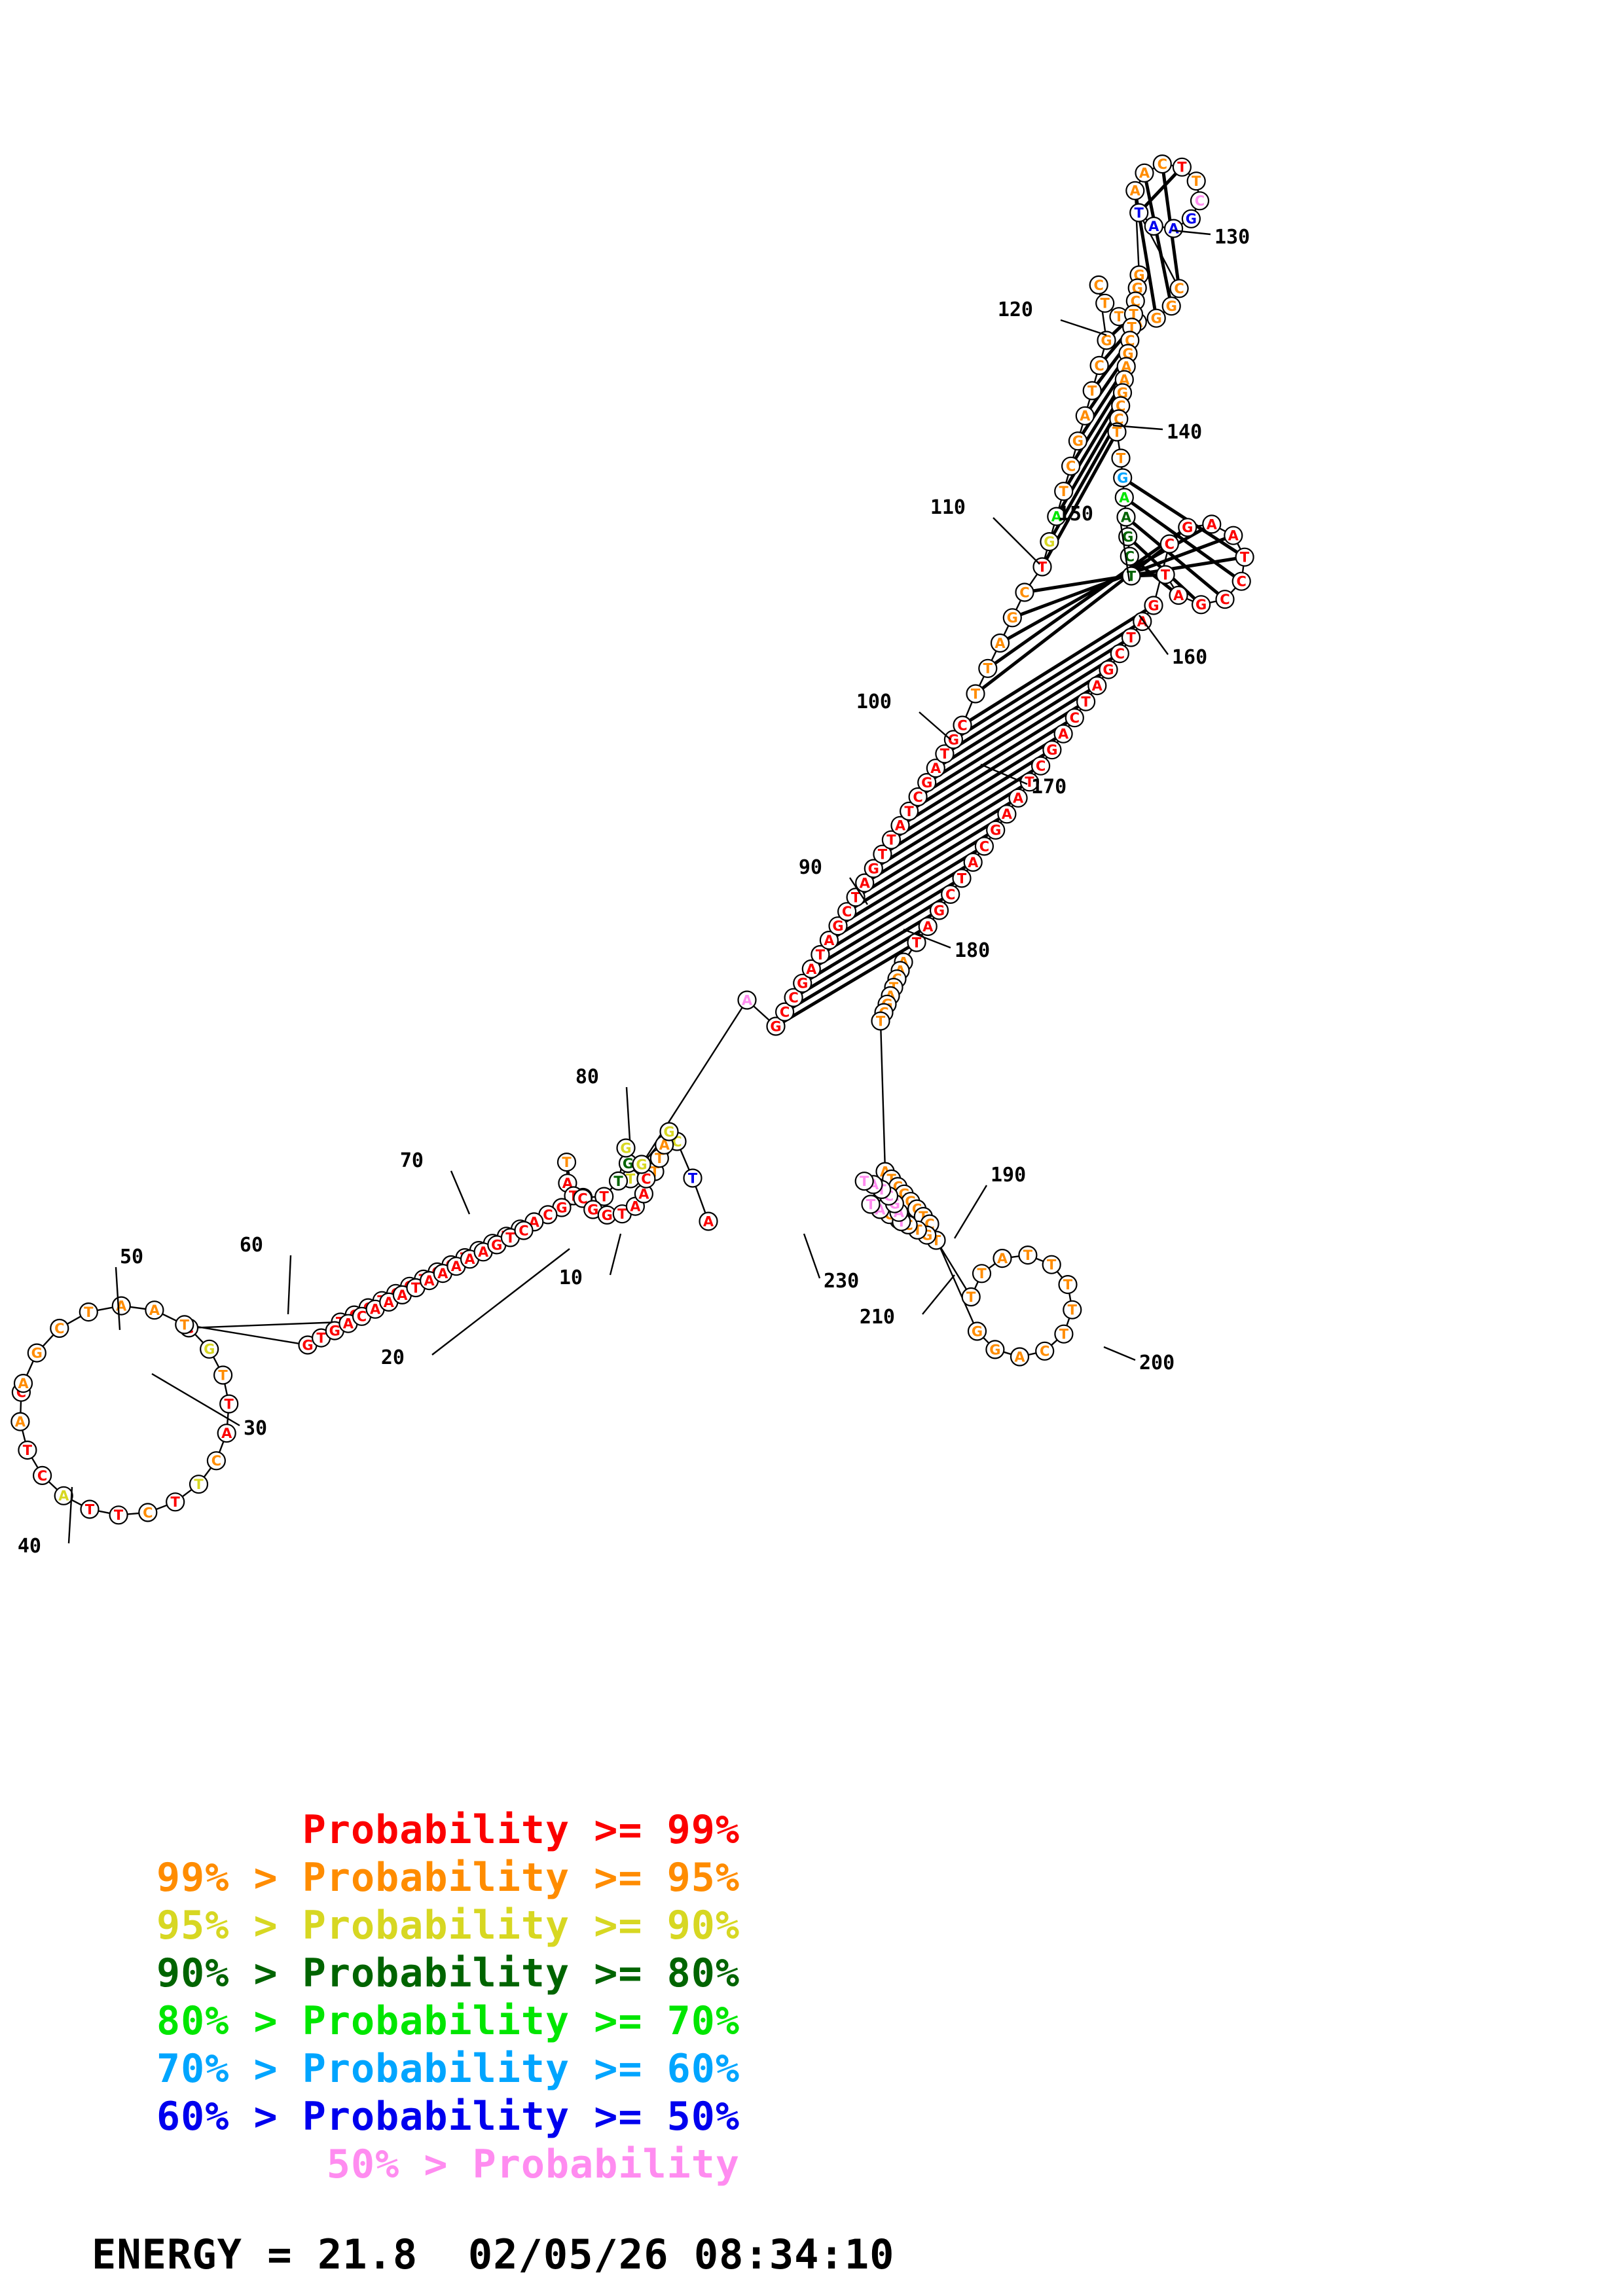  Describe the element at coordinates (45, 1522) in the screenshot. I see `position-label: 40` at that location.